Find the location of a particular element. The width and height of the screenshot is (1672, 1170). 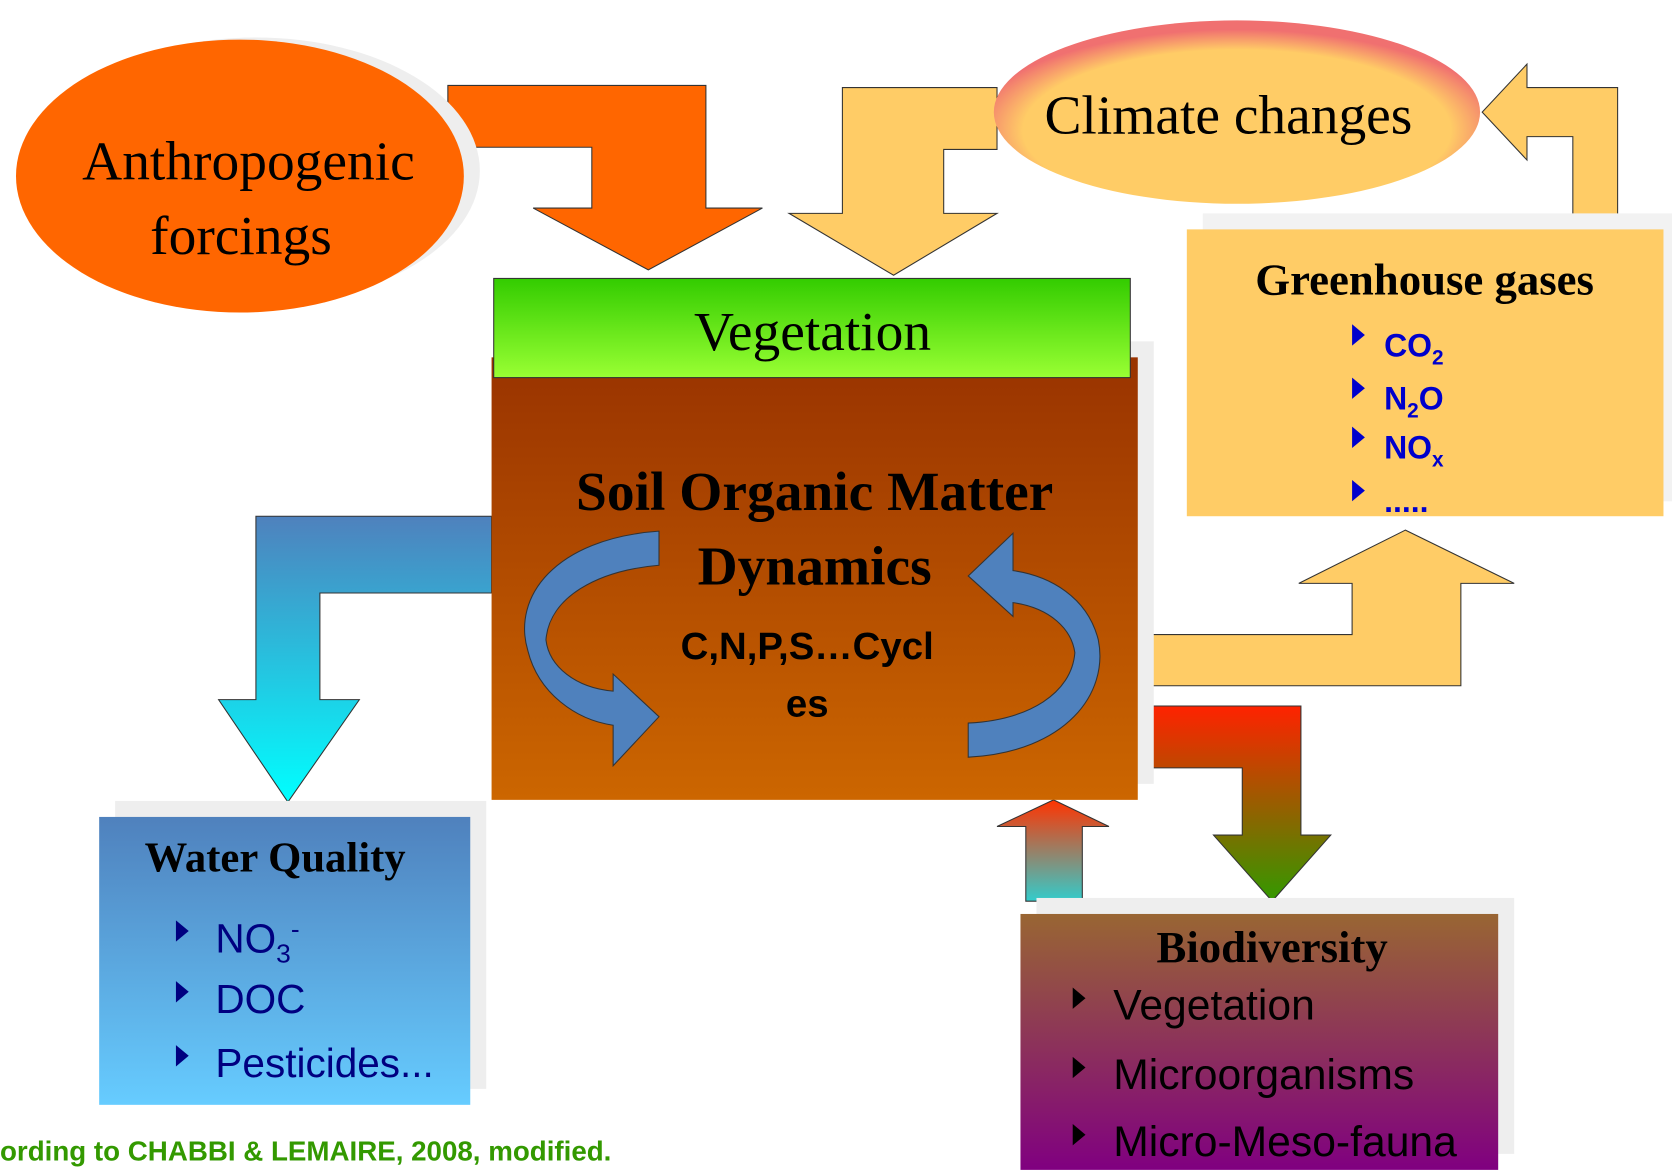

list-item: Micro-Meso-fauna is located at coordinates (1285, 1142).